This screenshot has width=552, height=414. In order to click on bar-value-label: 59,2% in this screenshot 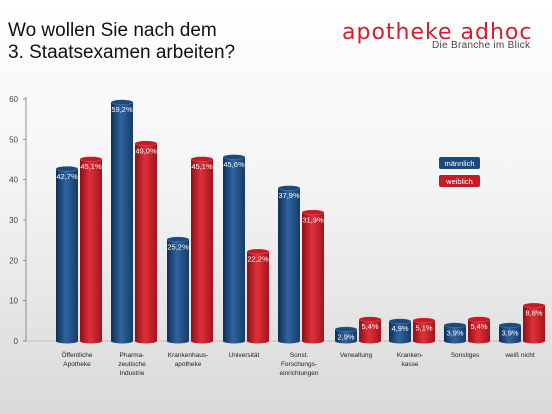, I will do `click(122, 109)`.